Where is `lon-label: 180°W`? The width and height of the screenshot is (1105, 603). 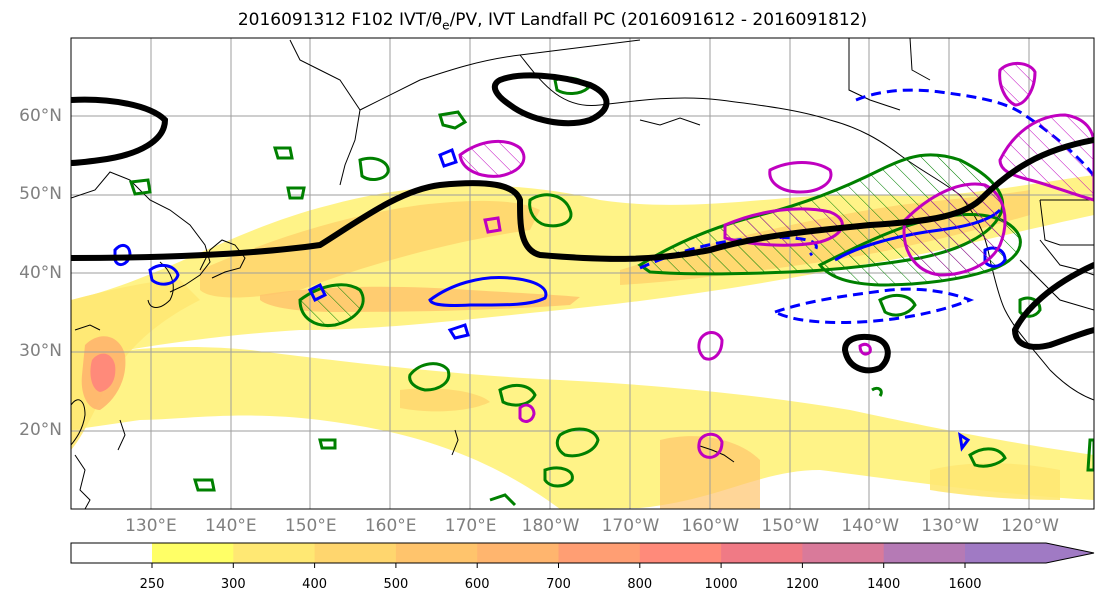 lon-label: 180°W is located at coordinates (550, 526).